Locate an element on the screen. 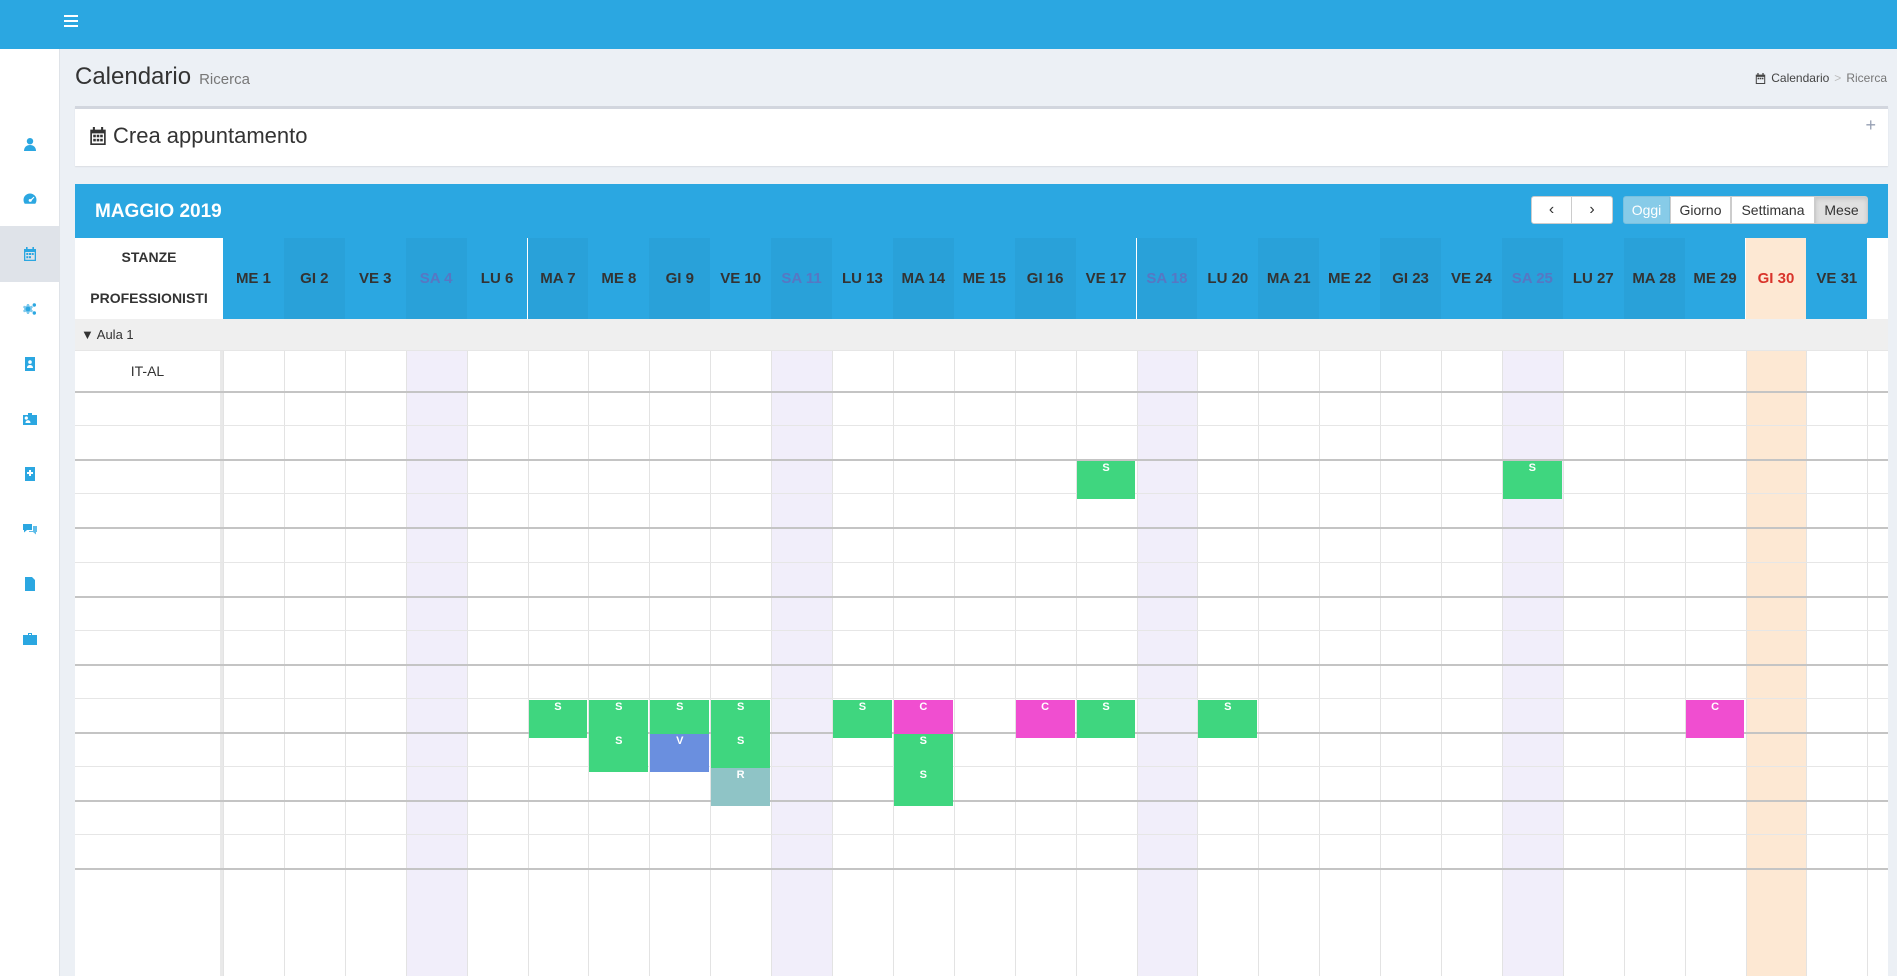 This screenshot has width=1897, height=976. calendar-nav-group: ‹ › is located at coordinates (1572, 210).